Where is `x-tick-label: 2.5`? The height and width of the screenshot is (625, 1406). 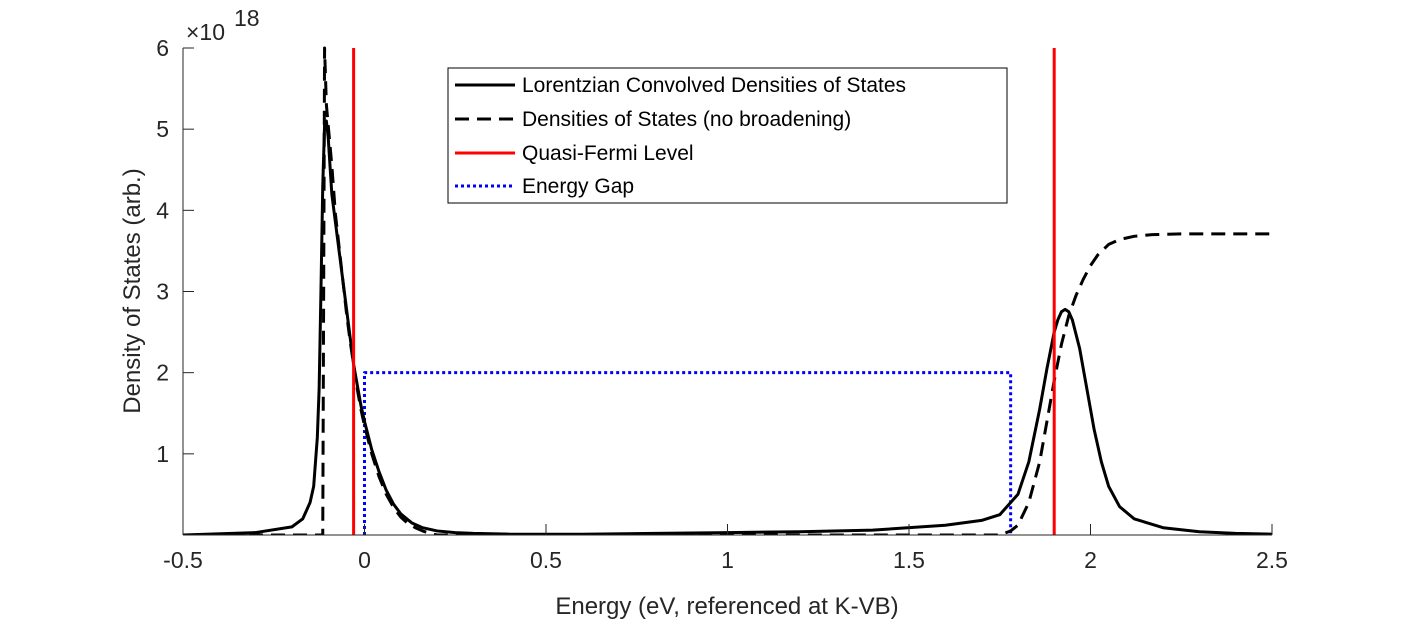 x-tick-label: 2.5 is located at coordinates (1272, 560).